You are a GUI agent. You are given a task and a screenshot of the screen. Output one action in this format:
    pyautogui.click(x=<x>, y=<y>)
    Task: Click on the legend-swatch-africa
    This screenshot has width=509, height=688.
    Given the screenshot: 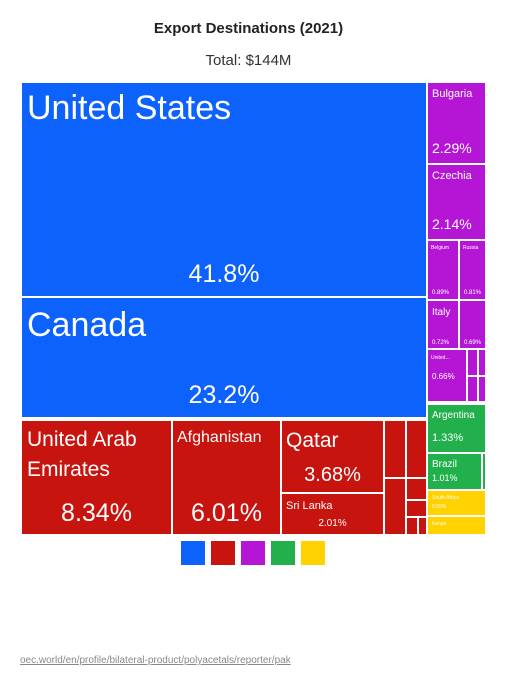 What is the action you would take?
    pyautogui.click(x=313, y=553)
    